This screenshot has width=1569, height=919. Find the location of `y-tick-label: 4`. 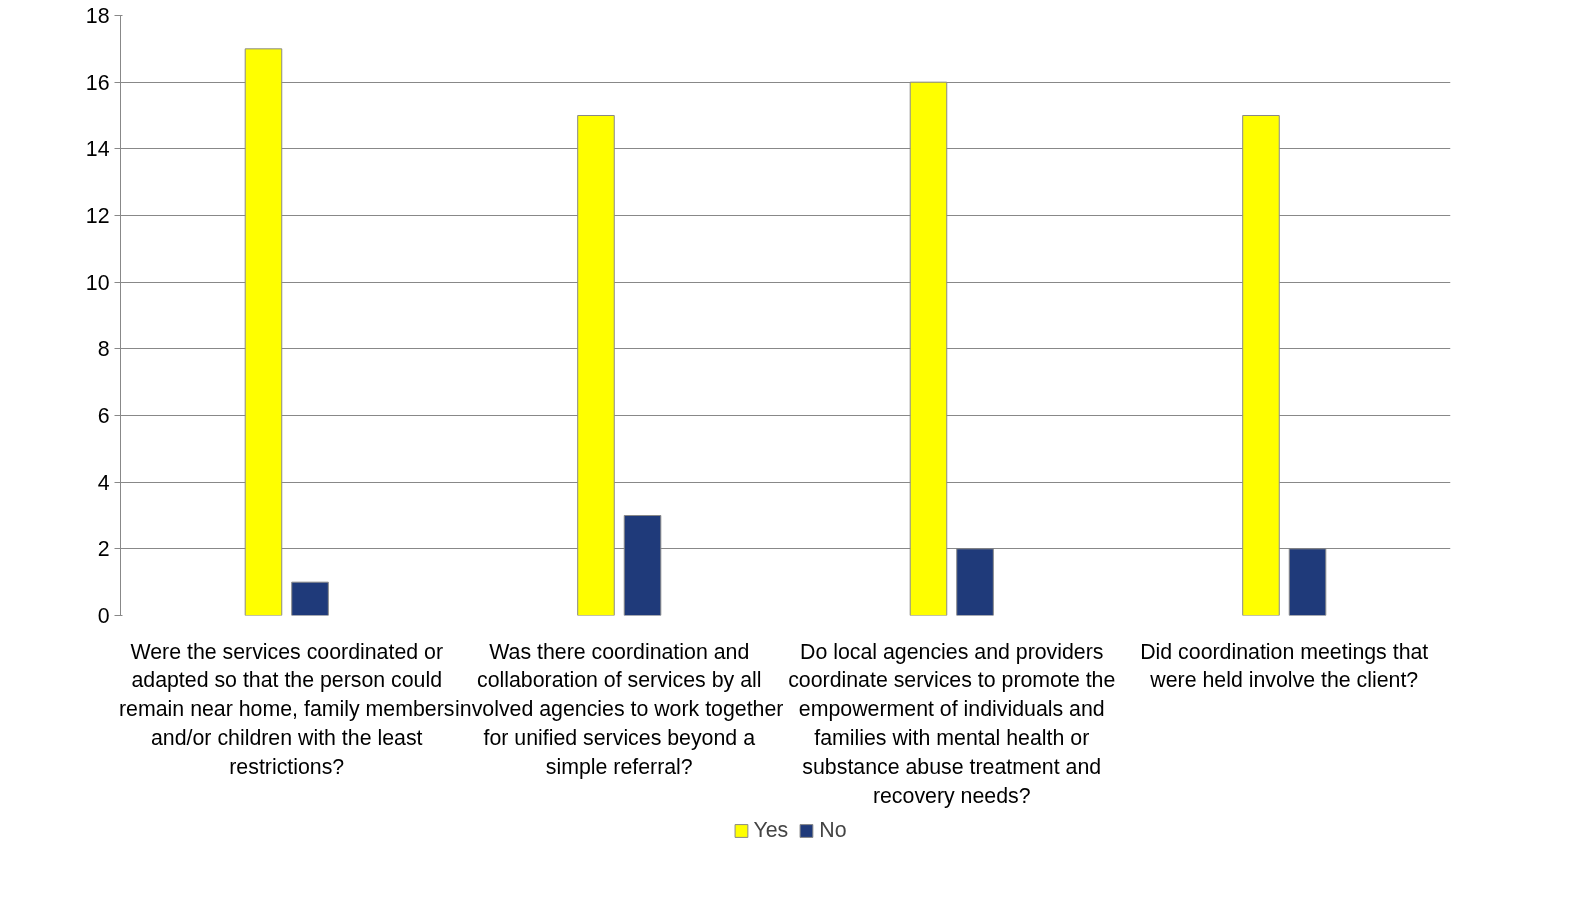

y-tick-label: 4 is located at coordinates (103, 482).